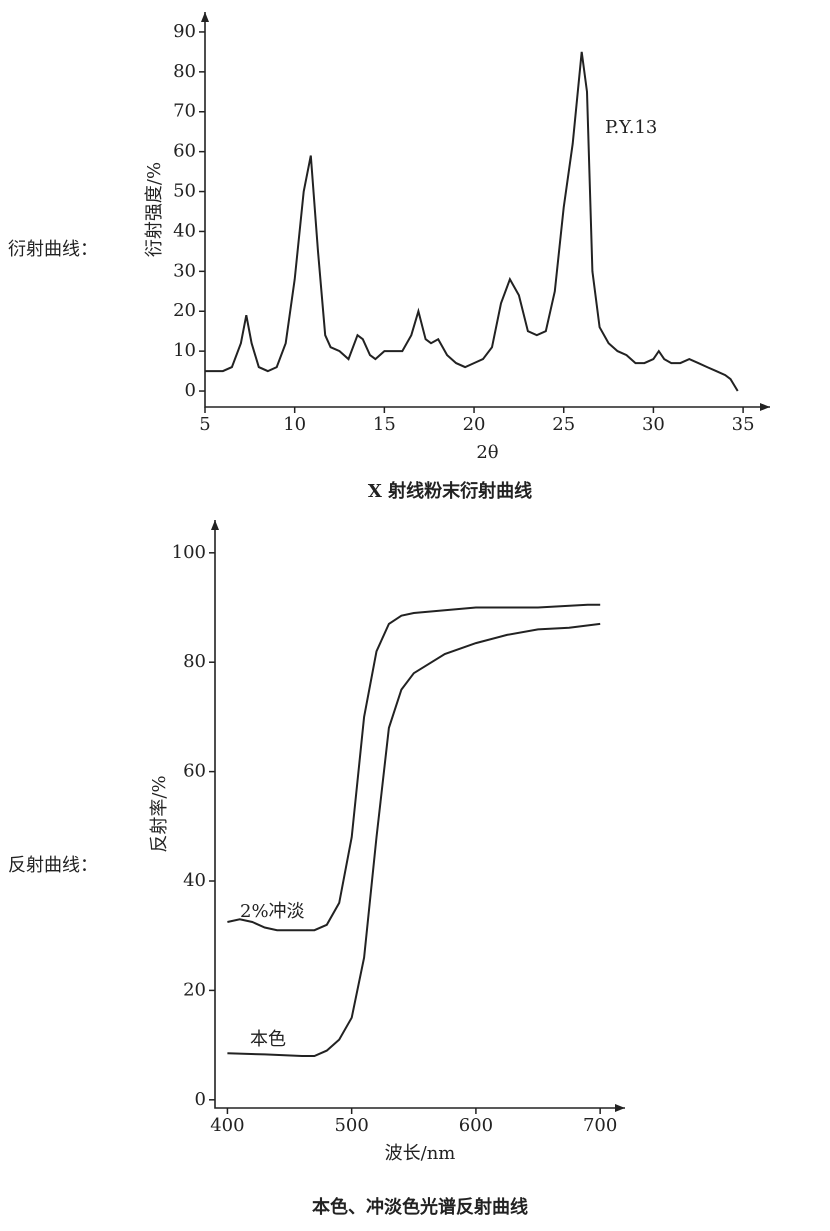  Describe the element at coordinates (272, 911) in the screenshot. I see `series-label: 2%冲淡` at that location.